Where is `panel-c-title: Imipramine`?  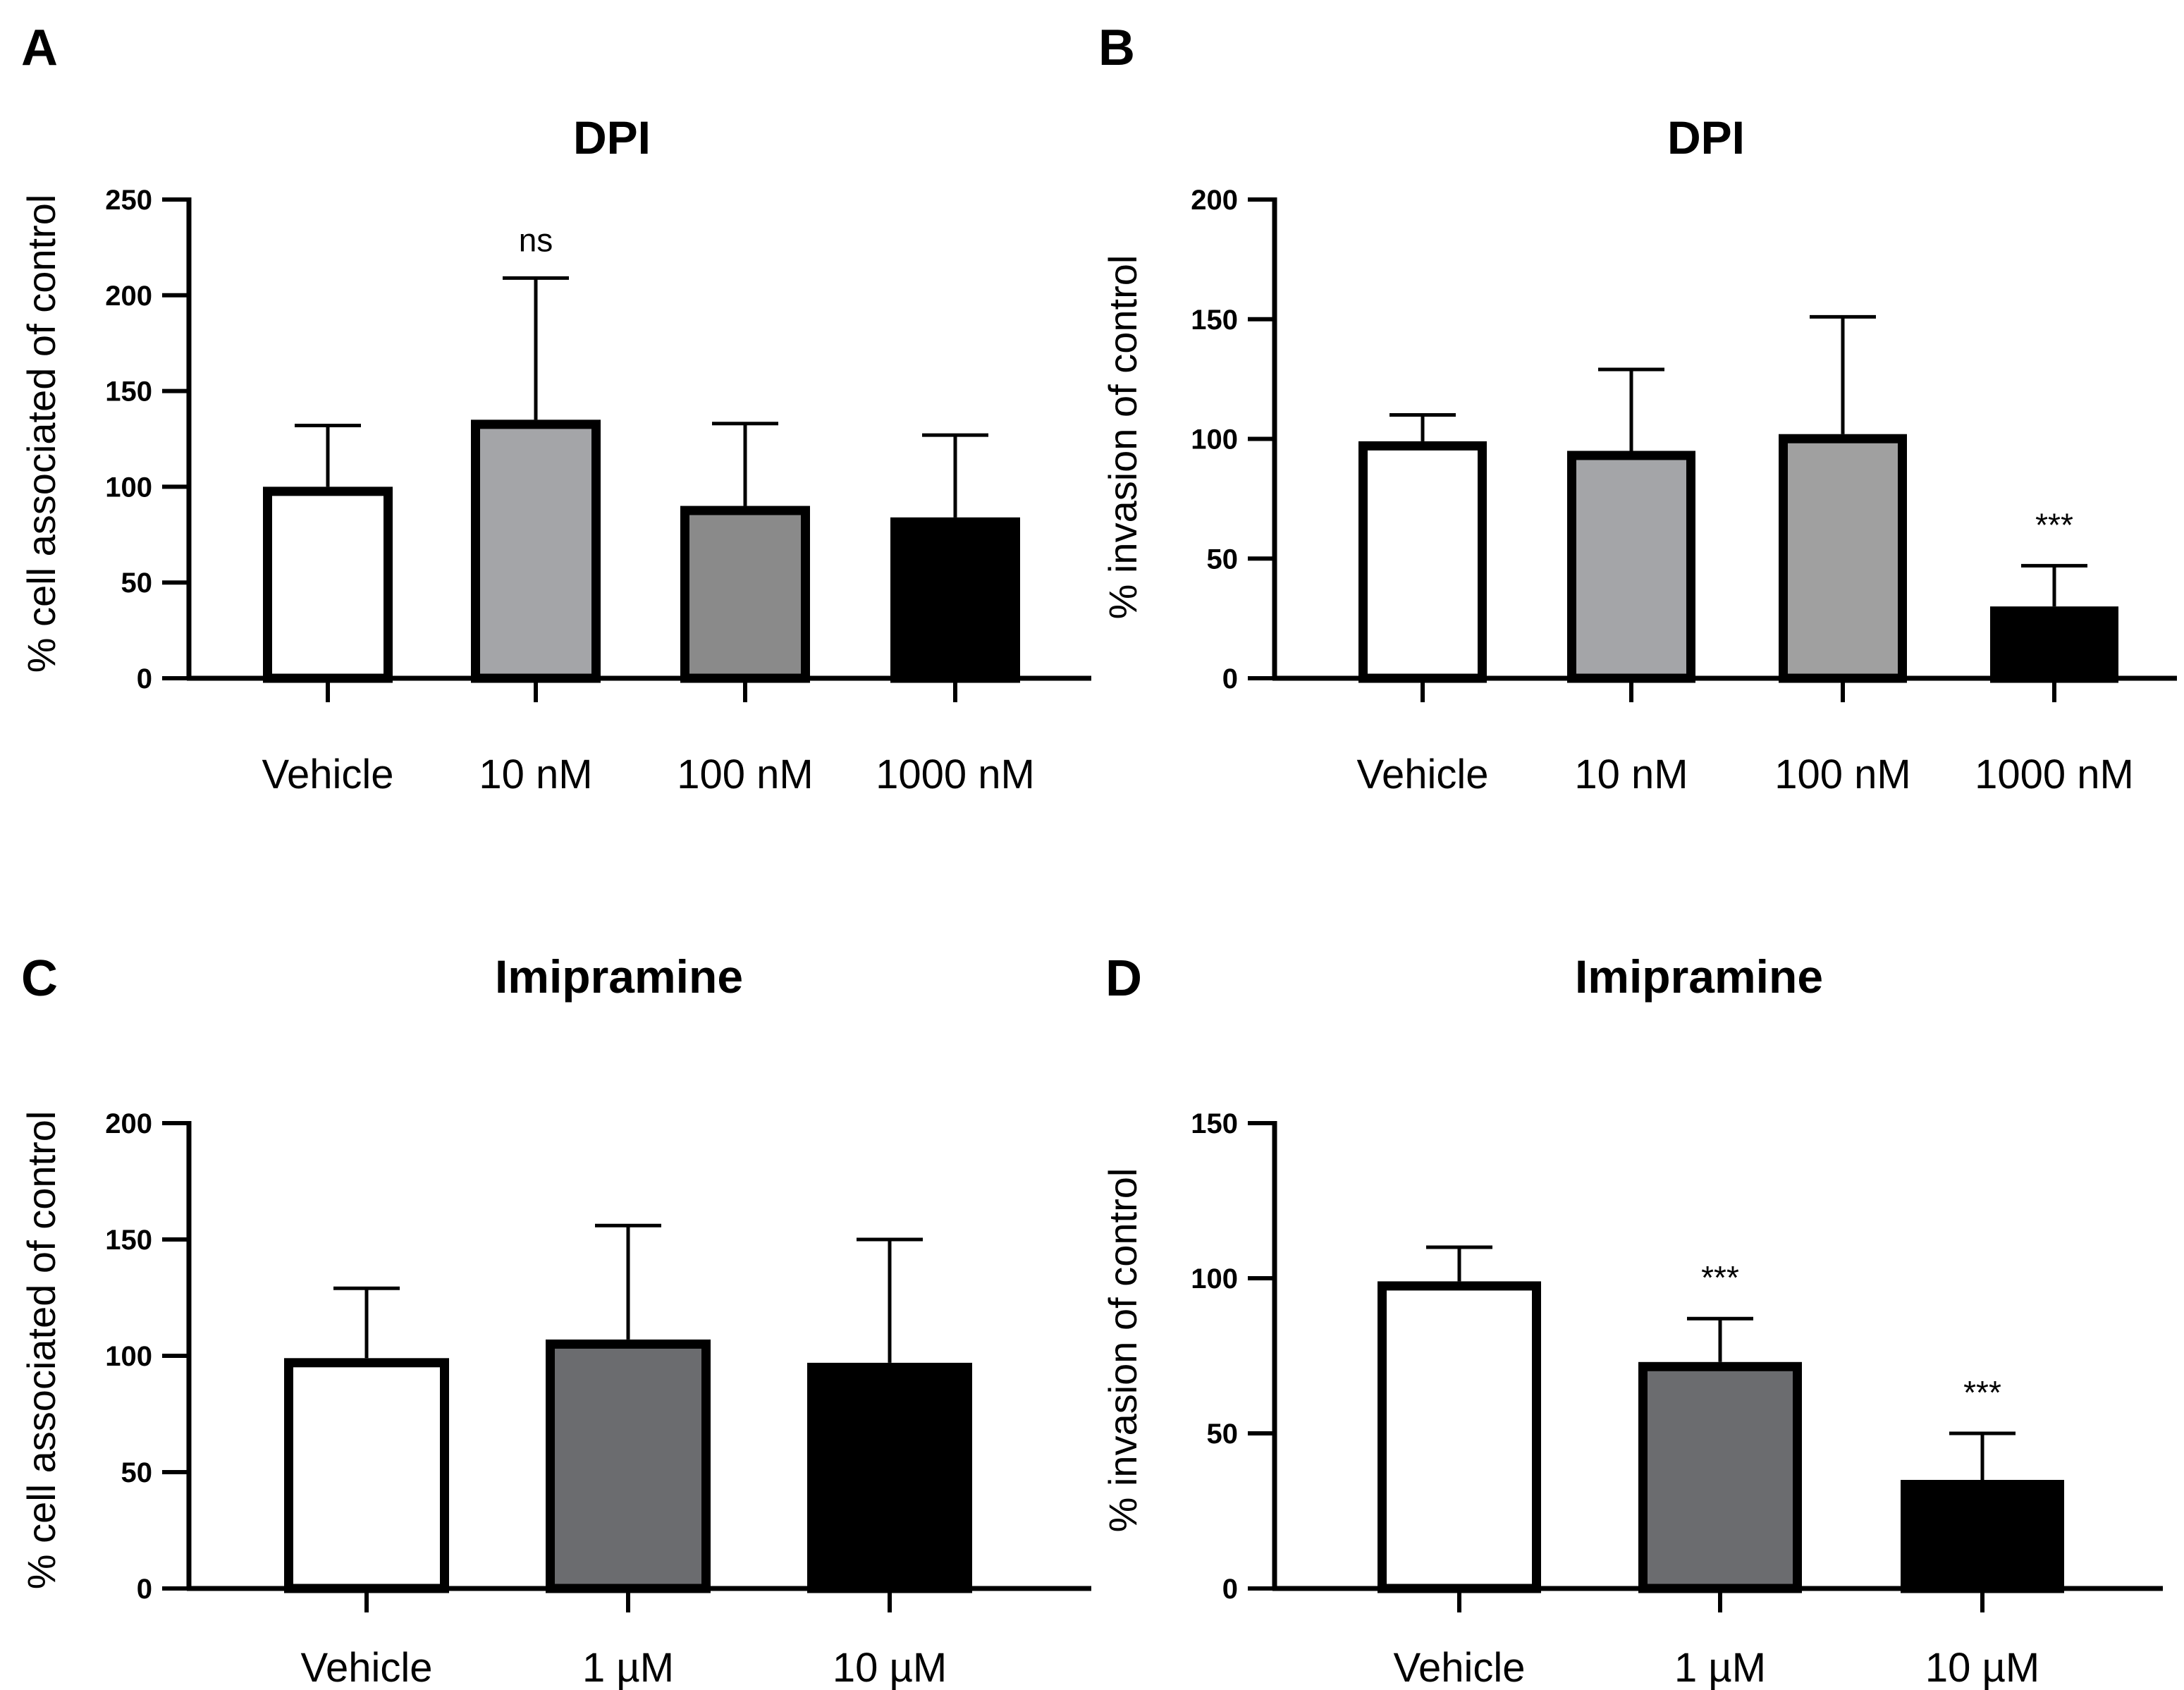
panel-c-title: Imipramine is located at coordinates (619, 977).